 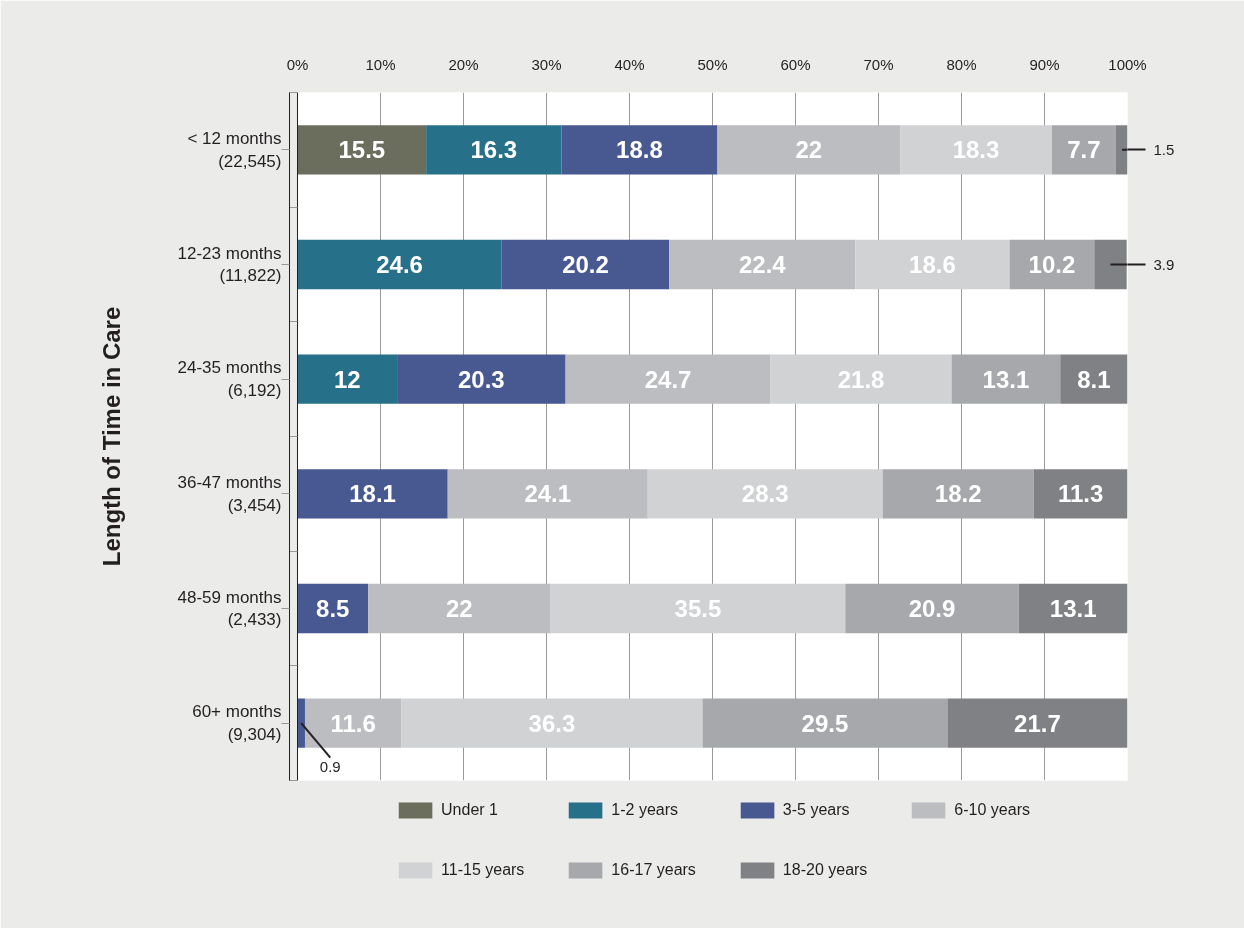 I want to click on legend-label: 11-15 years, so click(x=483, y=870).